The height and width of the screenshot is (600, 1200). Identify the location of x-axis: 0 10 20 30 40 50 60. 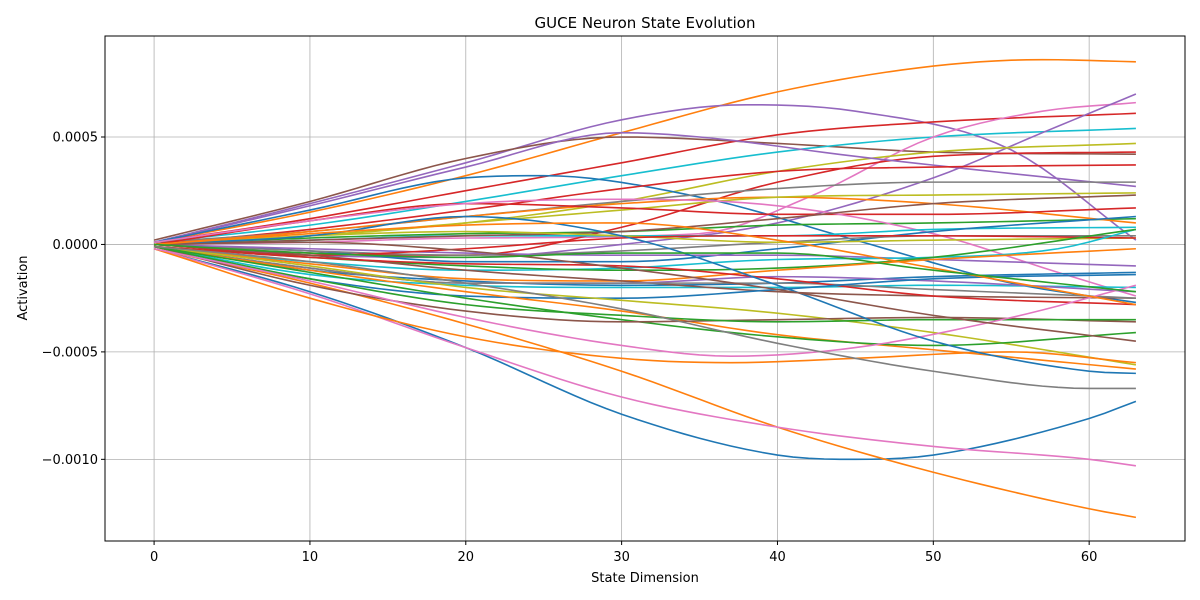
(623, 553).